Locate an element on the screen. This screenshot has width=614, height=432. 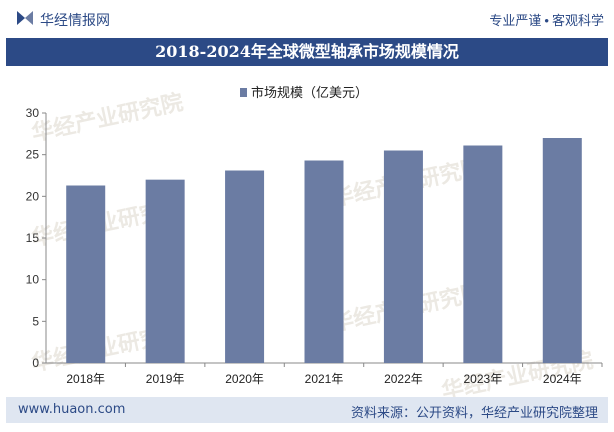
y-tick-label: 15 is located at coordinates (33, 238).